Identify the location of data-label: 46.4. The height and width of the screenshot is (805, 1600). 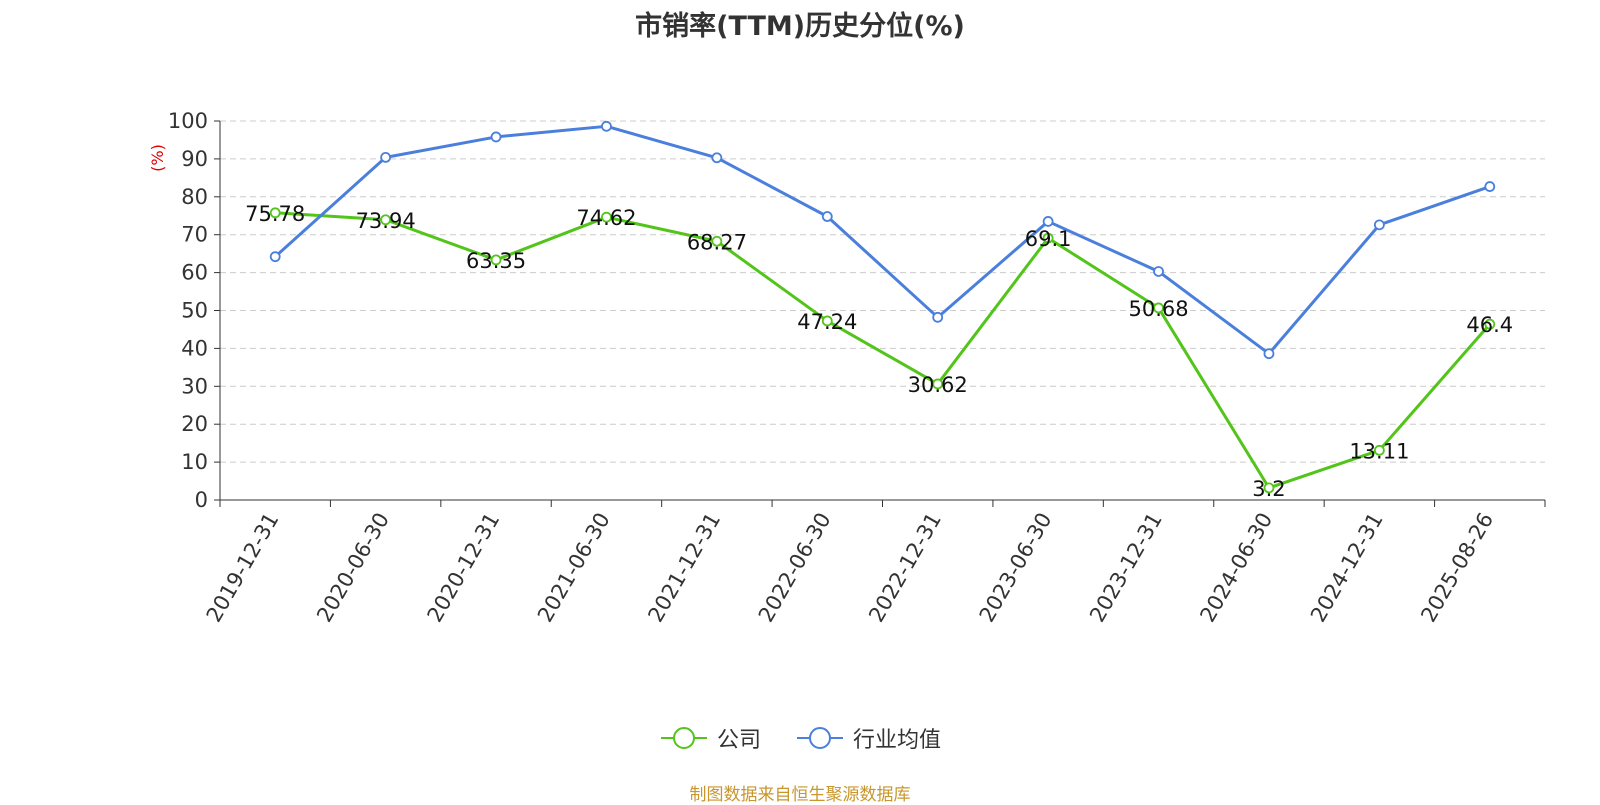
(1489, 325).